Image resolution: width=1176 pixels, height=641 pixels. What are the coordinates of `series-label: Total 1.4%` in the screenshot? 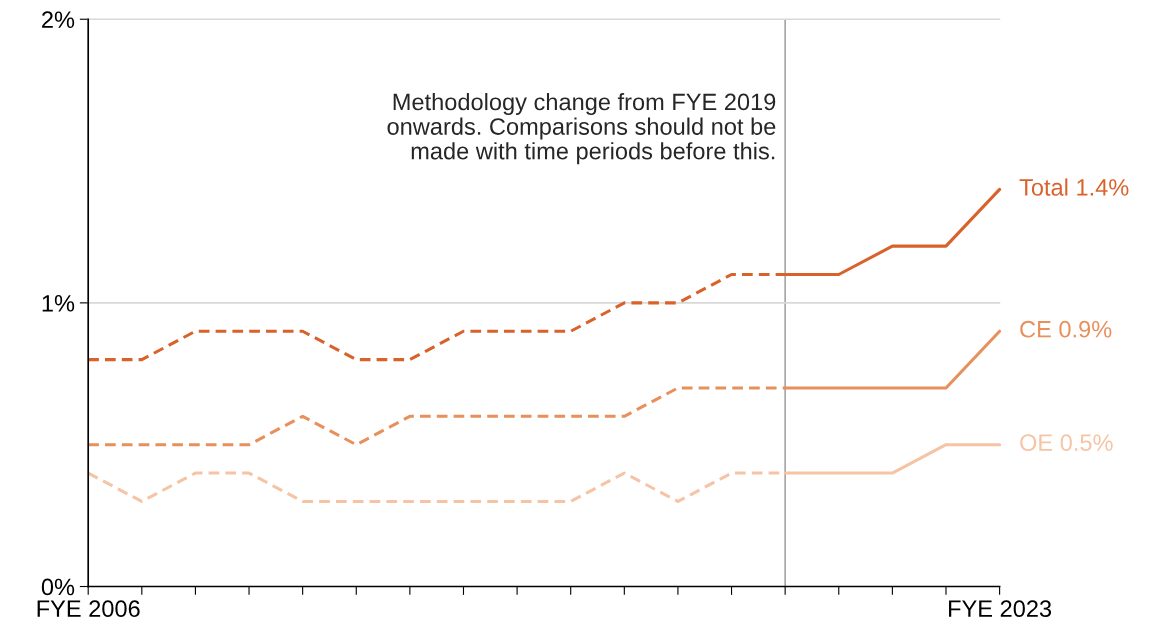 It's located at (1074, 187).